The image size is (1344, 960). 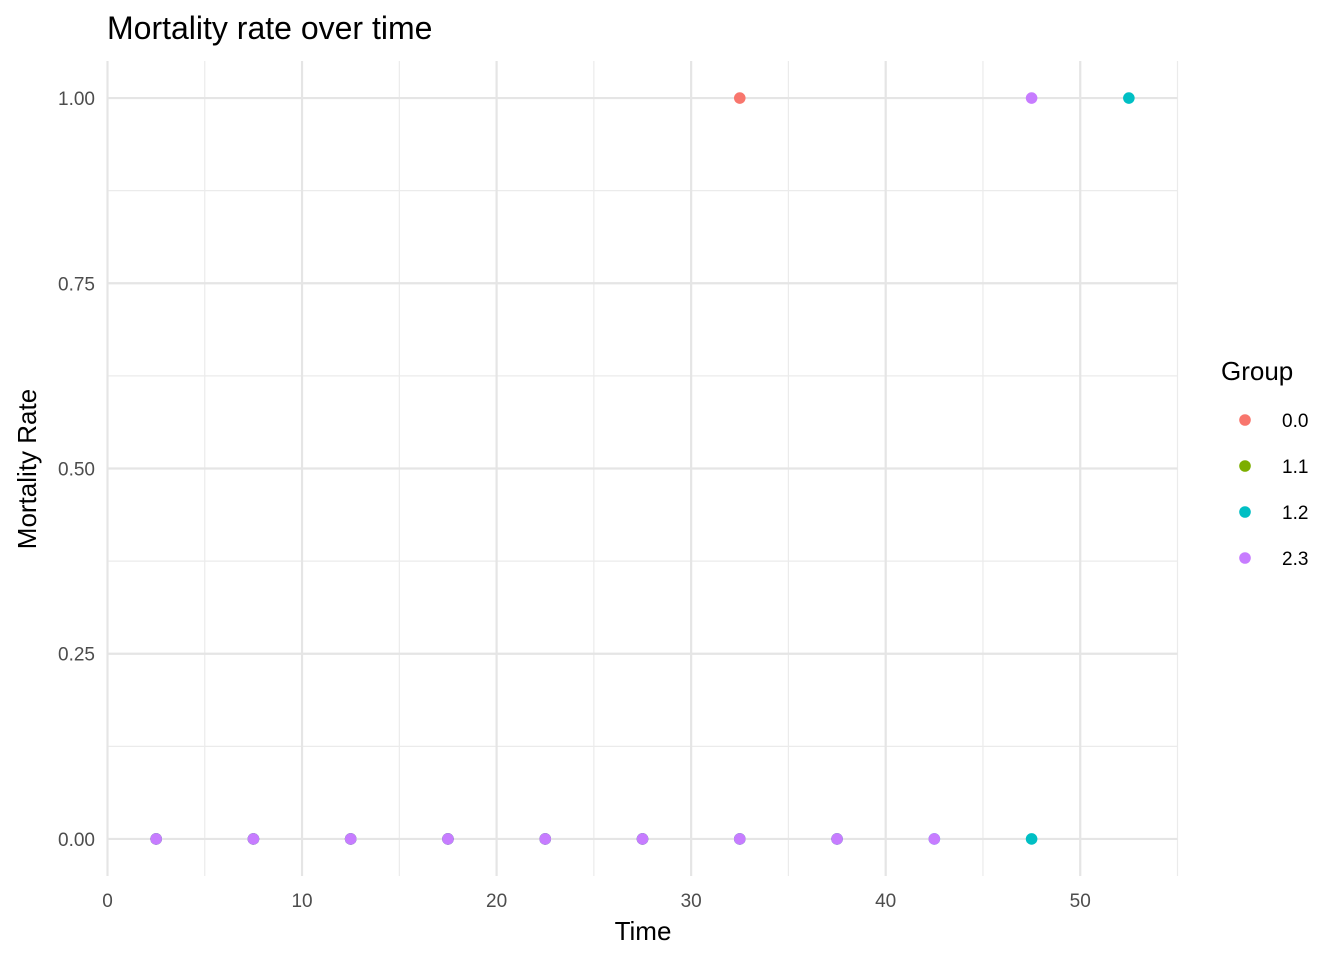 What do you see at coordinates (1295, 421) in the screenshot?
I see `legend-label-0-0: 0.0` at bounding box center [1295, 421].